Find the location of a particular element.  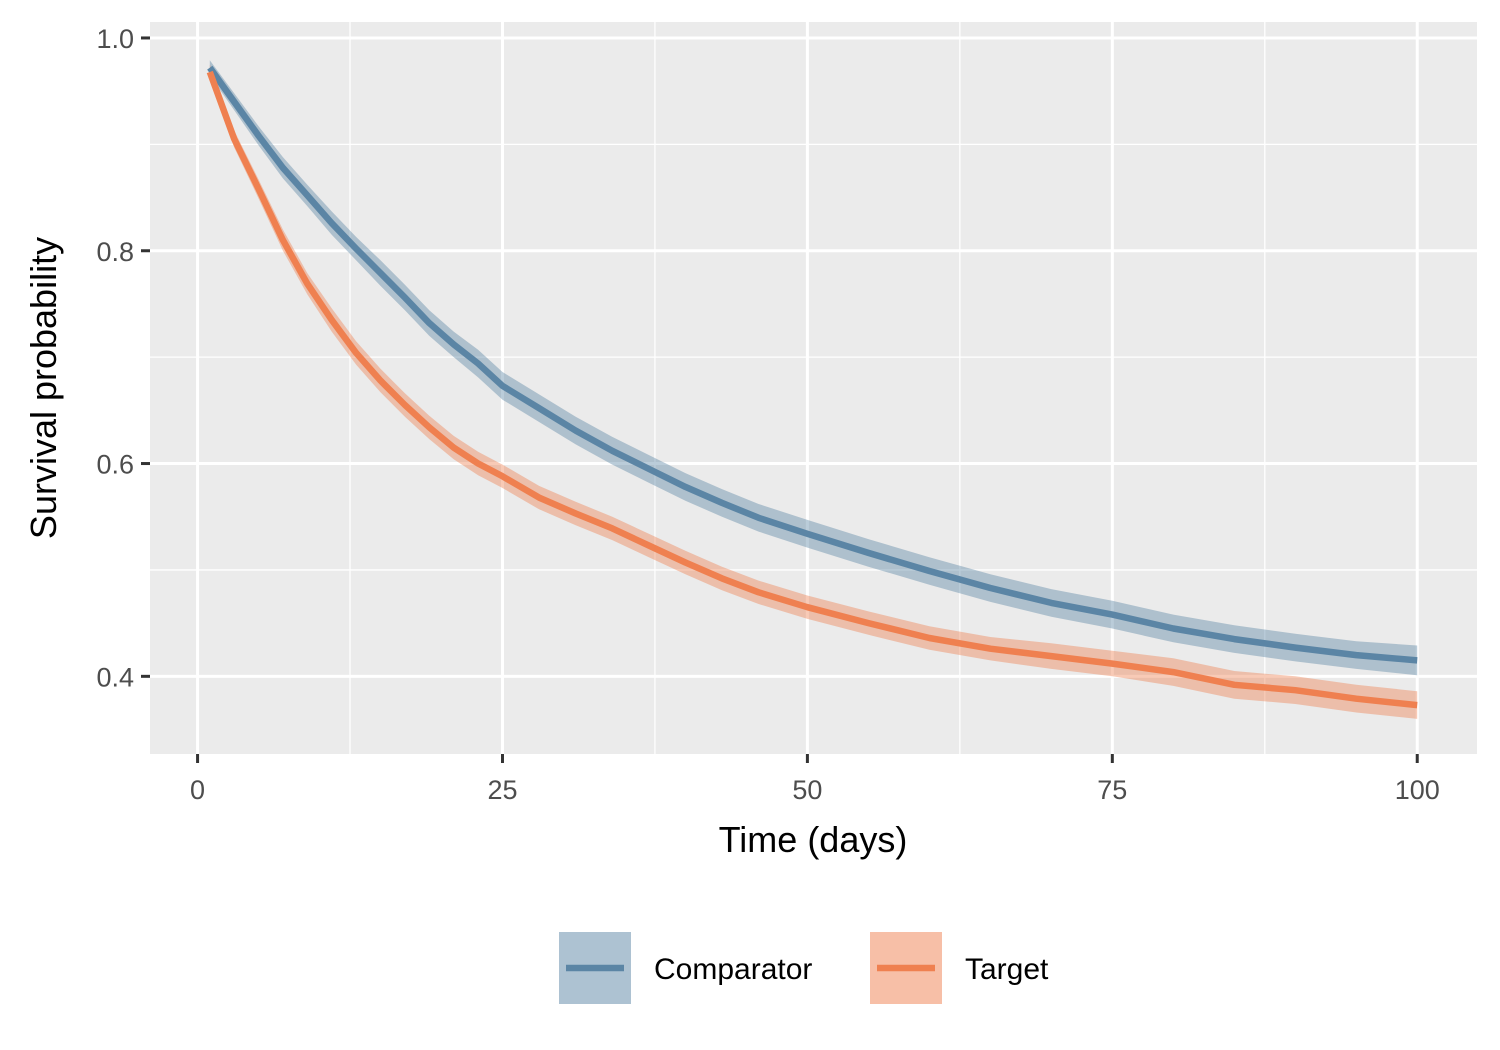

y-tick-label: 1.0 is located at coordinates (115, 39).